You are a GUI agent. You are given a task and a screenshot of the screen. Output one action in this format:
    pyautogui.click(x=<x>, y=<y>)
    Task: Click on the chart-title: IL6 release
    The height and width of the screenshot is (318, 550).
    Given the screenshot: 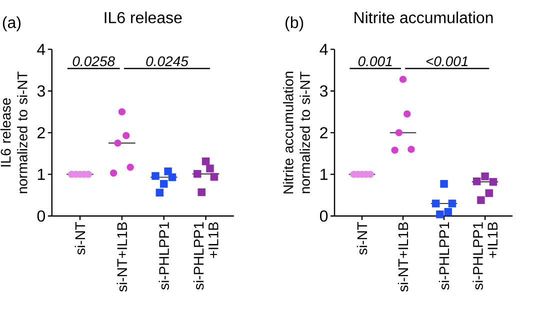 What is the action you would take?
    pyautogui.click(x=143, y=18)
    